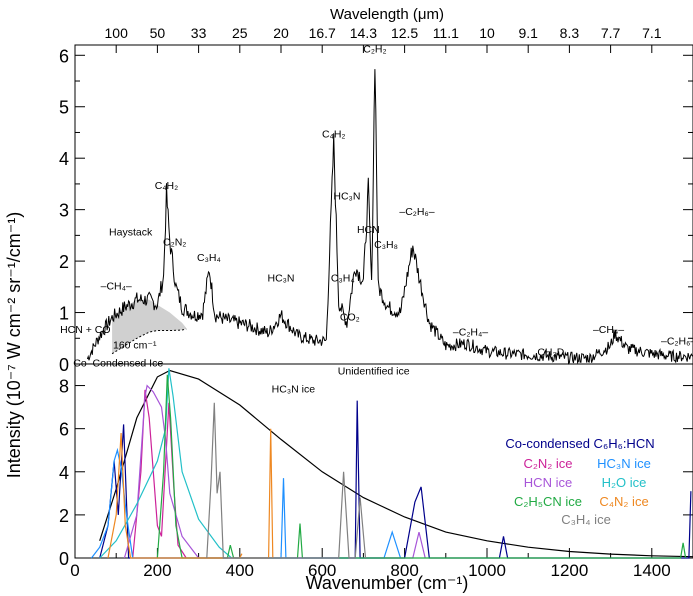 This screenshot has height=596, width=693. I want to click on legend-entry: H₂O ice, so click(624, 482).